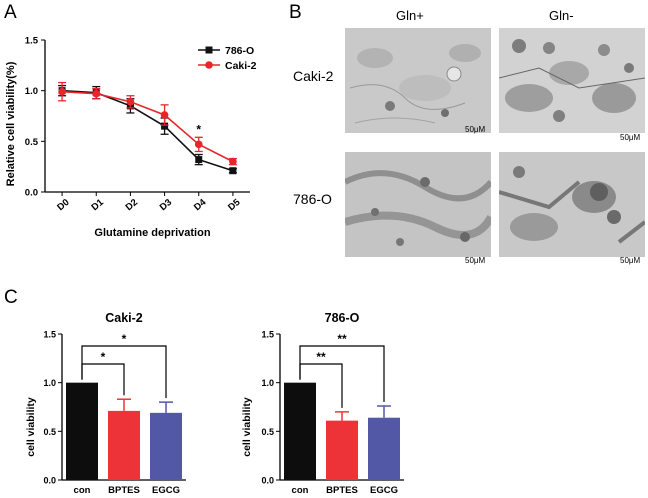 The image size is (648, 498). What do you see at coordinates (10, 12) in the screenshot?
I see `panel-label-a: A` at bounding box center [10, 12].